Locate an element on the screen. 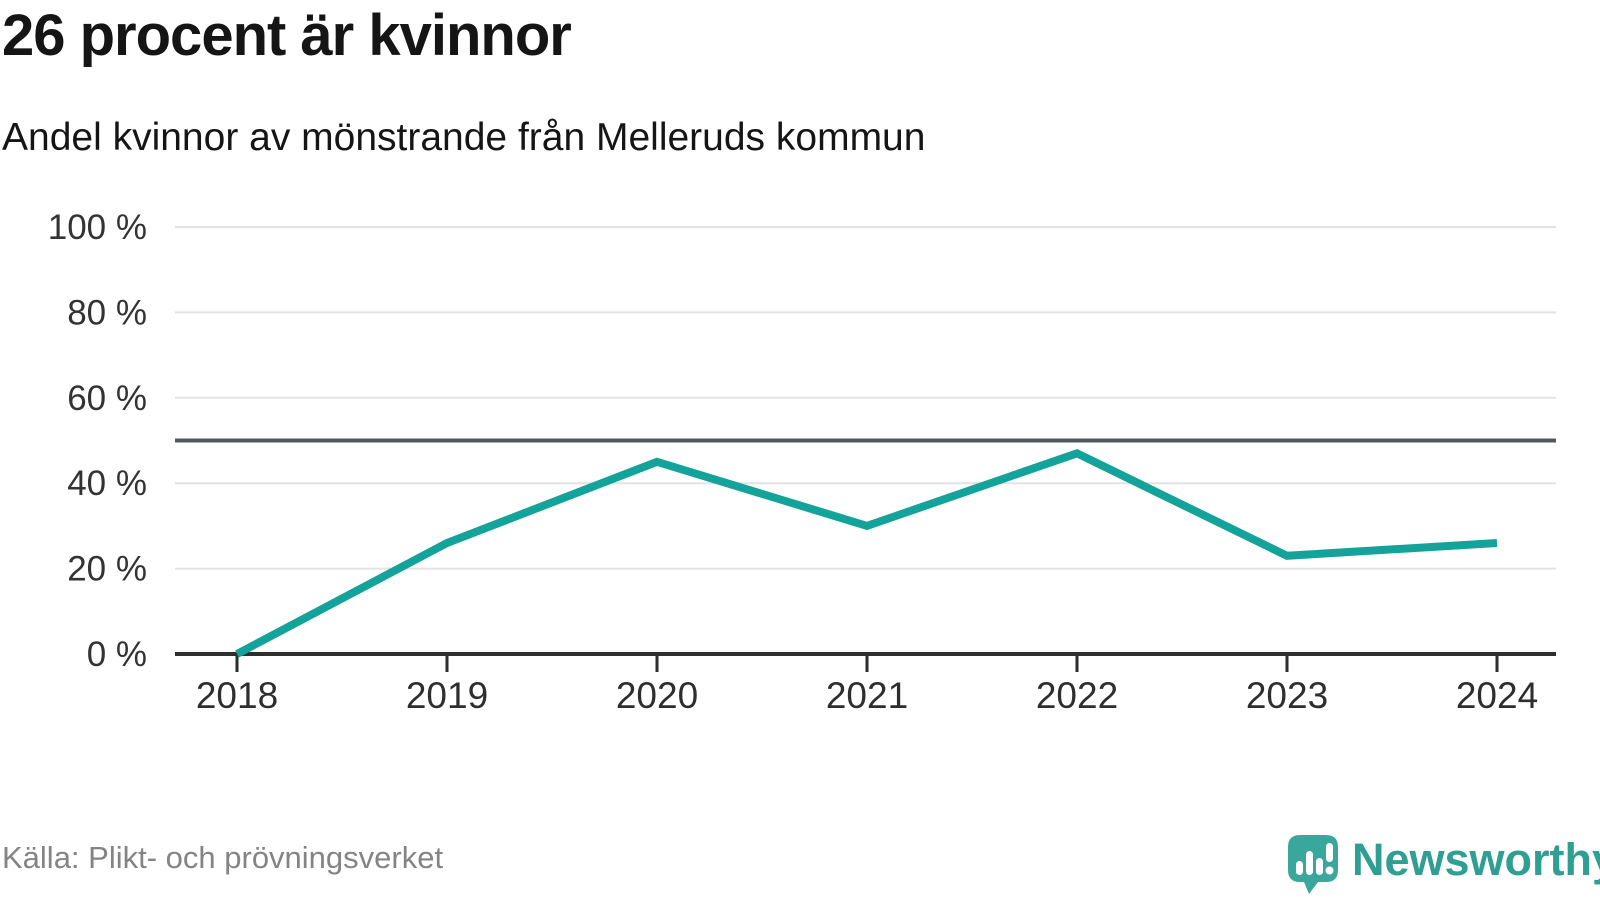 The image size is (1600, 900). page-title: 26 procent är kvinnor is located at coordinates (287, 35).